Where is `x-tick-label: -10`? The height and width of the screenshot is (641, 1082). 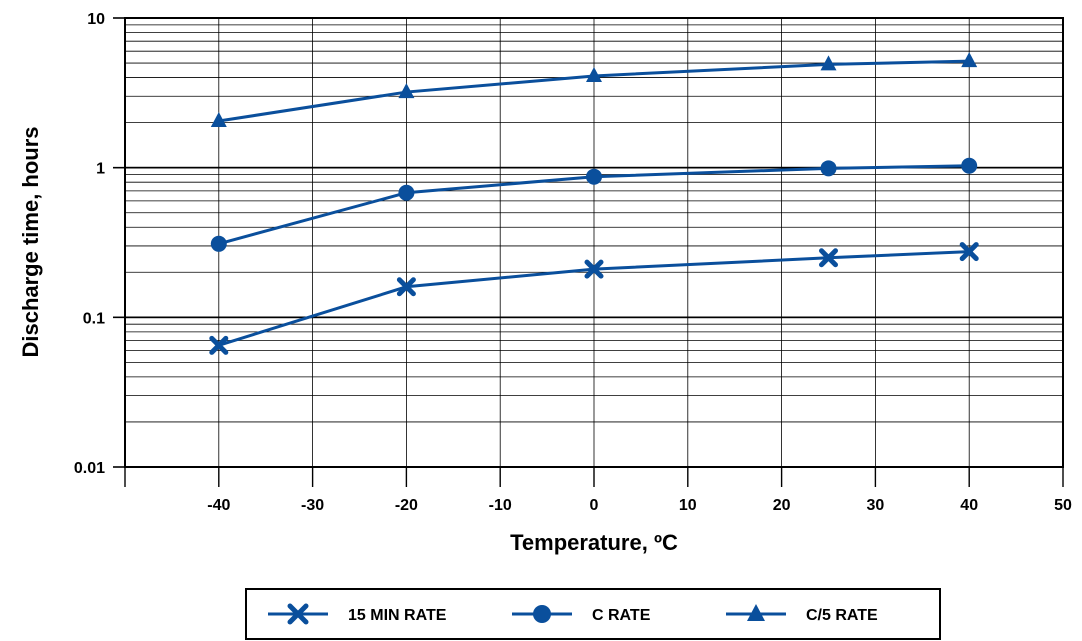
x-tick-label: -10 is located at coordinates (500, 505).